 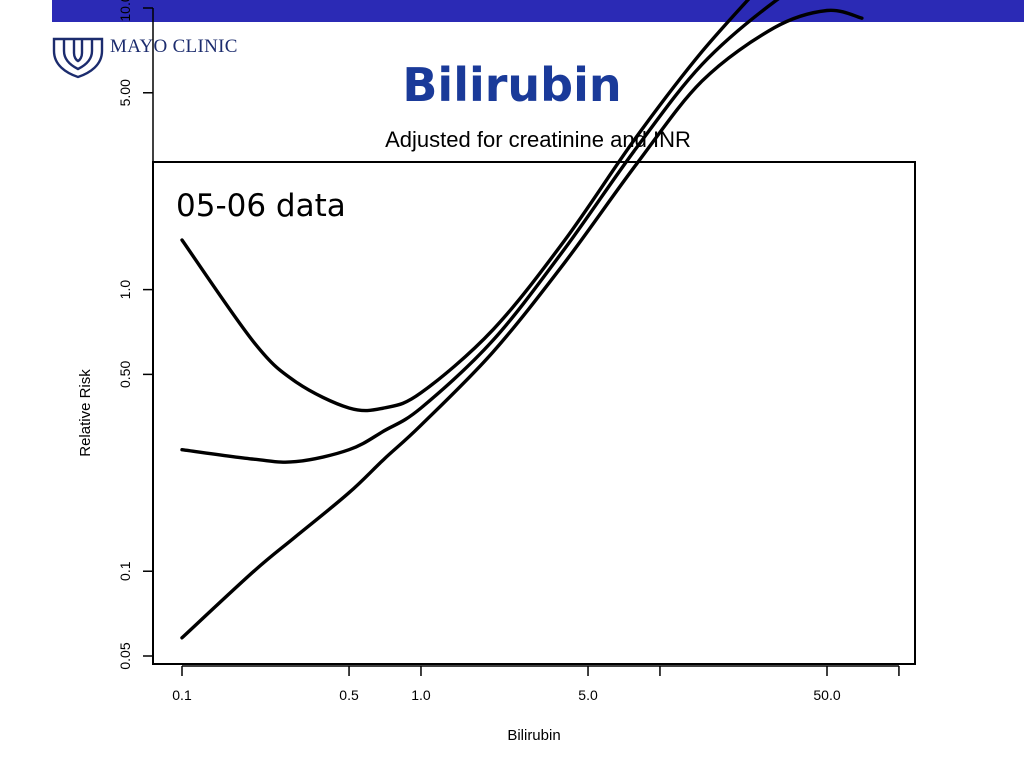 I want to click on x-tick-label: 50.0, so click(x=826, y=695).